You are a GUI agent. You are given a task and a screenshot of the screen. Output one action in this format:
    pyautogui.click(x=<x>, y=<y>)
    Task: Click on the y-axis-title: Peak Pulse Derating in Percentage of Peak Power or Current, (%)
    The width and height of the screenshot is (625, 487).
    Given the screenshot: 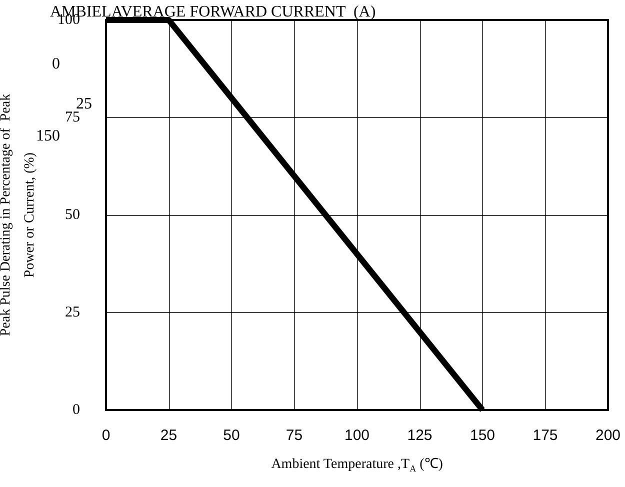 What is the action you would take?
    pyautogui.click(x=19, y=215)
    